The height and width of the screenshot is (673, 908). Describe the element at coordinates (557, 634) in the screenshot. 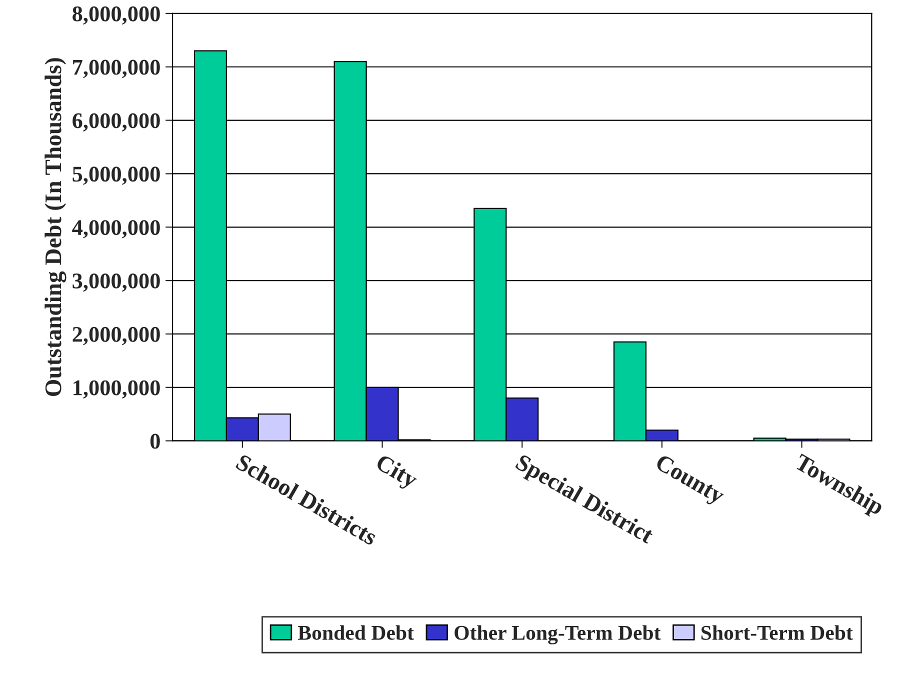

I see `legend-label: Other Long-Term Debt` at that location.